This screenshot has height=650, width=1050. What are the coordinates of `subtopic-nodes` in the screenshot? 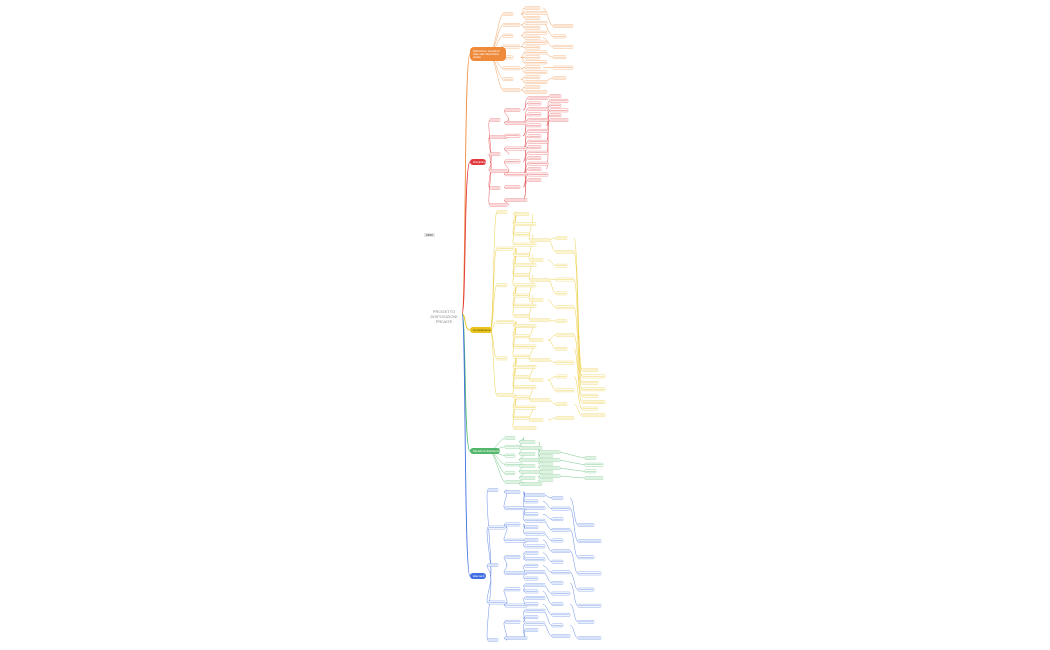 It's located at (546, 324).